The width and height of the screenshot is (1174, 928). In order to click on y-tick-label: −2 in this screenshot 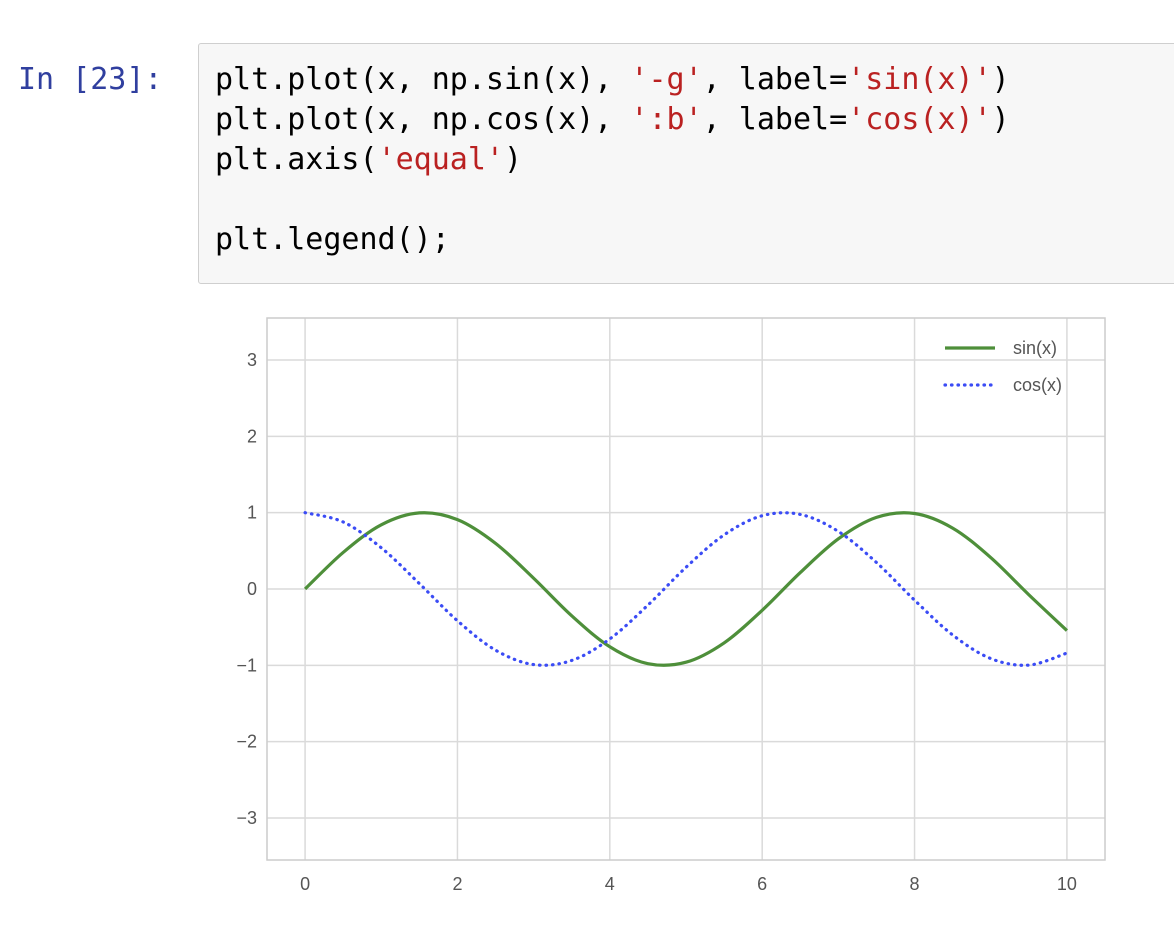, I will do `click(246, 742)`.